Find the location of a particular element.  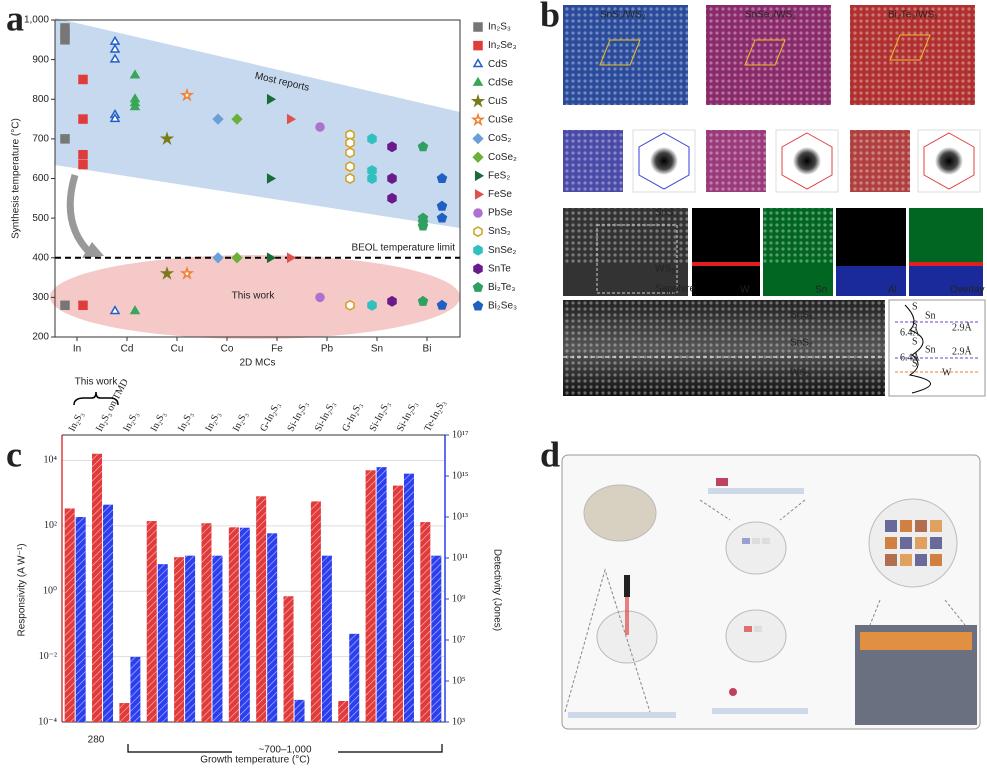

annotation: 280 is located at coordinates (96, 740).